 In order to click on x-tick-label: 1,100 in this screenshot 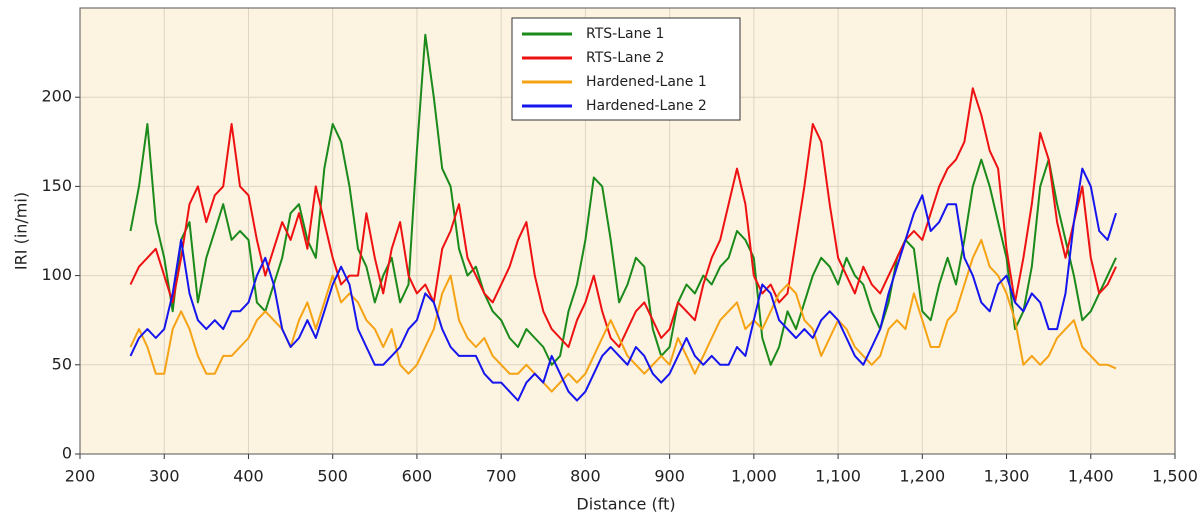, I will do `click(838, 476)`.